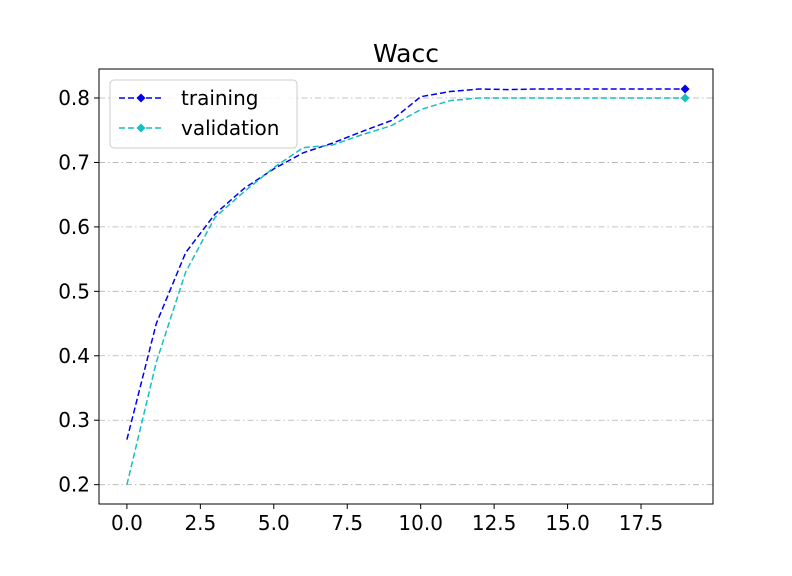 Image resolution: width=792 pixels, height=576 pixels. I want to click on y-axis: 0.2 0.3 0.4 0.5 0.6 0.7 0.8, so click(78, 291).